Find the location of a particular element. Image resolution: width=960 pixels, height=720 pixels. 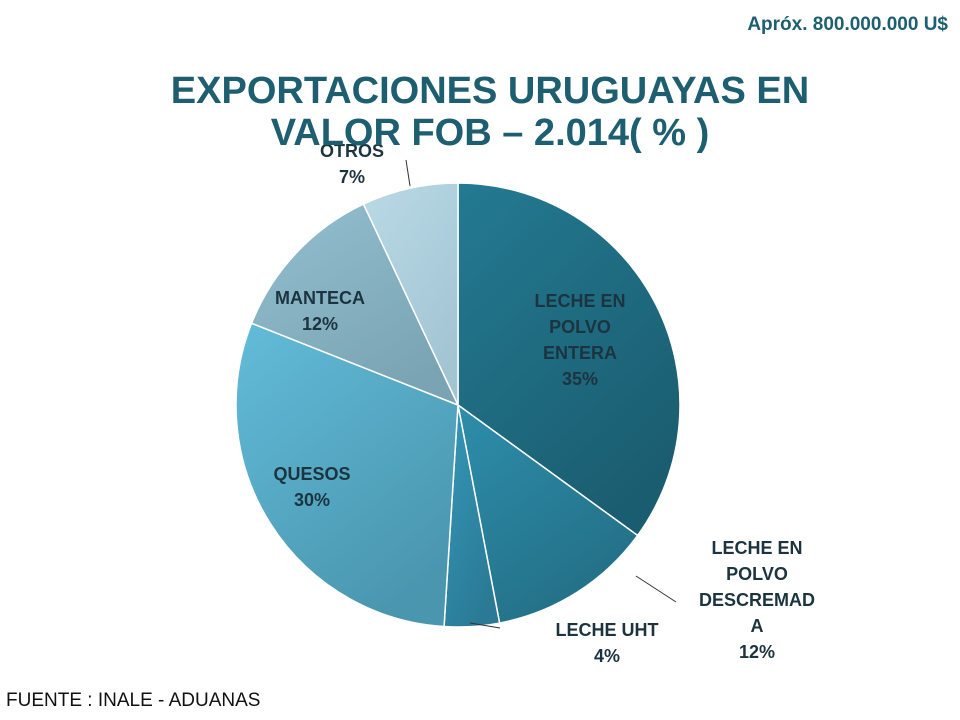

chart-title-line-2: VALOR FOB – 2.014( % ) is located at coordinates (490, 133).